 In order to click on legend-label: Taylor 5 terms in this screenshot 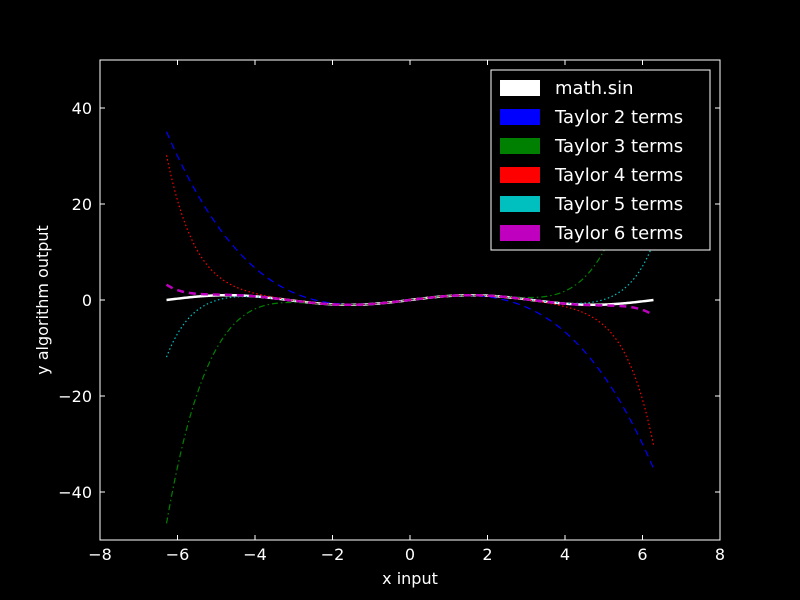, I will do `click(618, 204)`.